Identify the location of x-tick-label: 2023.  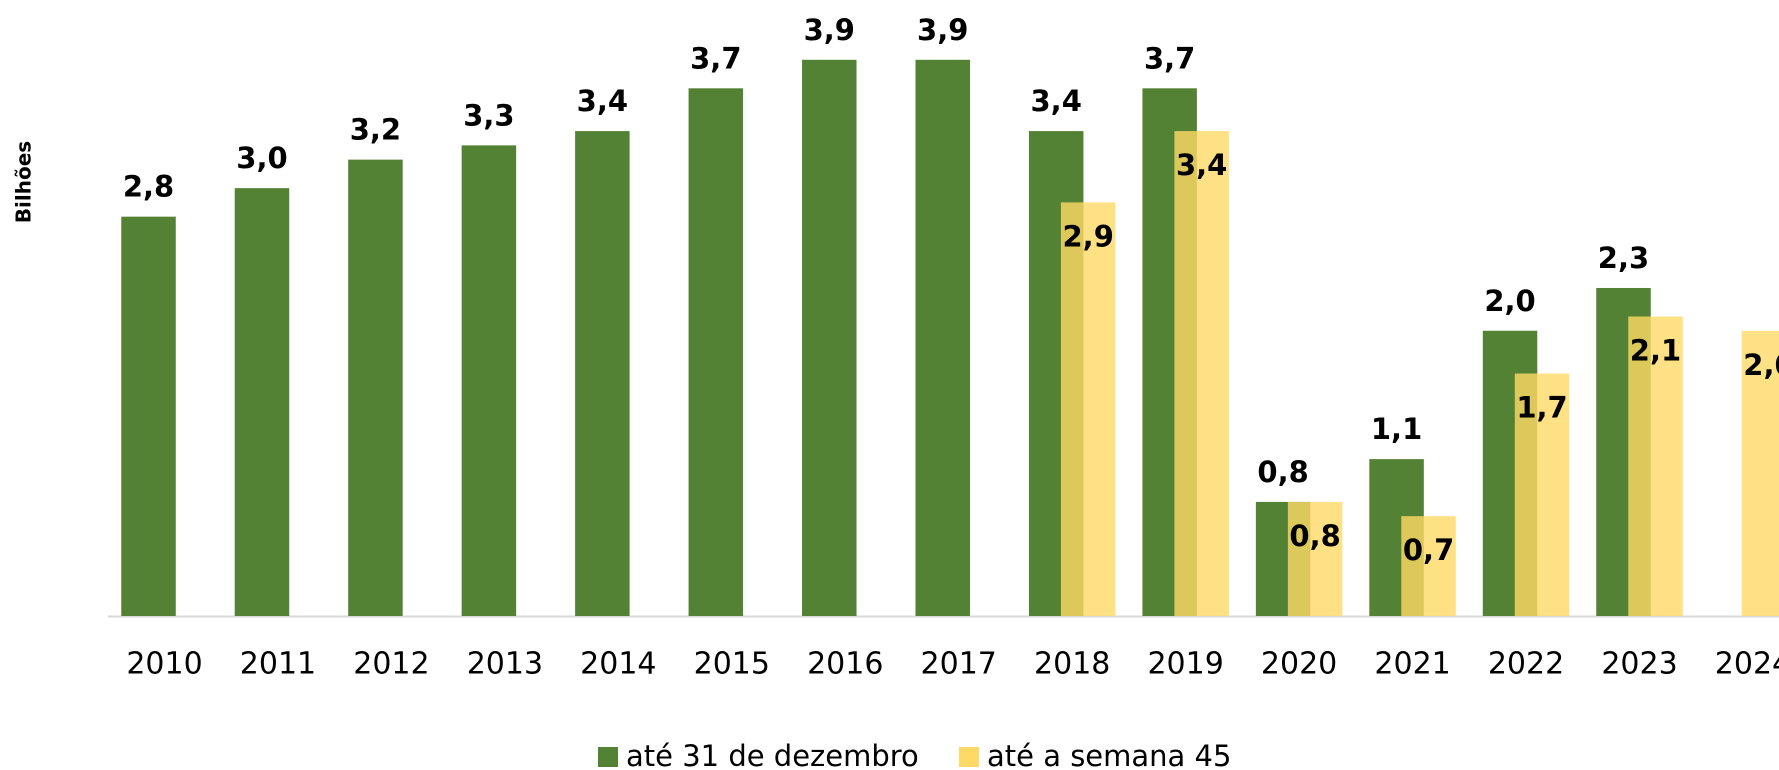
(1639, 664).